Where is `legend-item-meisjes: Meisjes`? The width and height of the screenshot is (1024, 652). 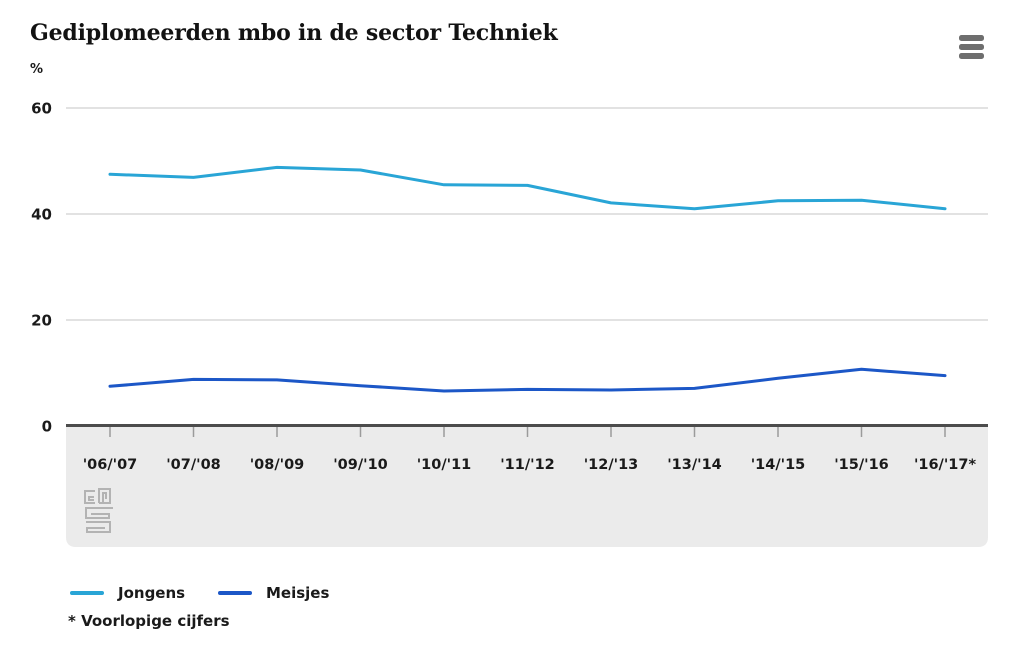 legend-item-meisjes: Meisjes is located at coordinates (273, 593).